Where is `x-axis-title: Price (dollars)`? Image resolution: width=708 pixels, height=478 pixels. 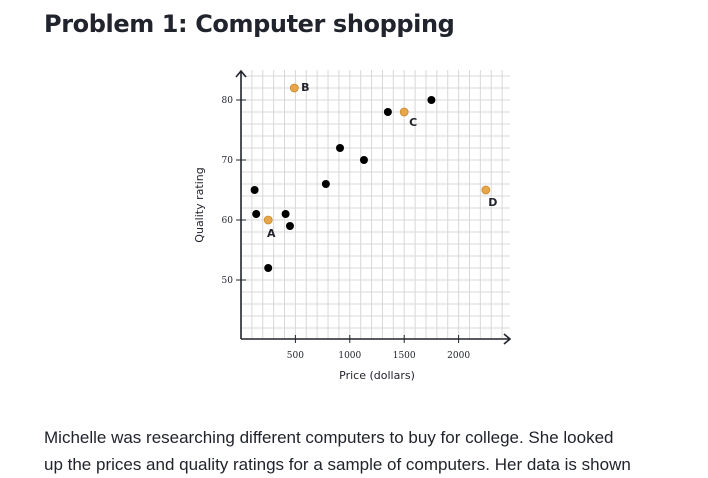
x-axis-title: Price (dollars) is located at coordinates (377, 375).